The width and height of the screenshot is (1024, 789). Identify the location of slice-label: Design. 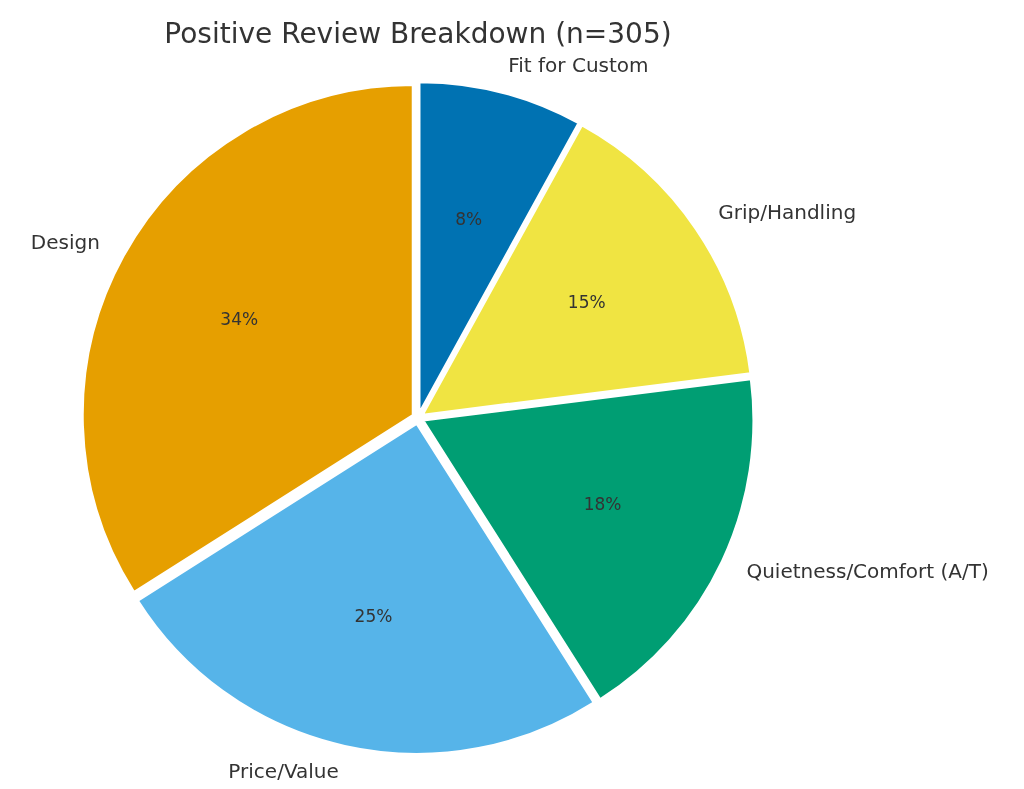
(65, 241).